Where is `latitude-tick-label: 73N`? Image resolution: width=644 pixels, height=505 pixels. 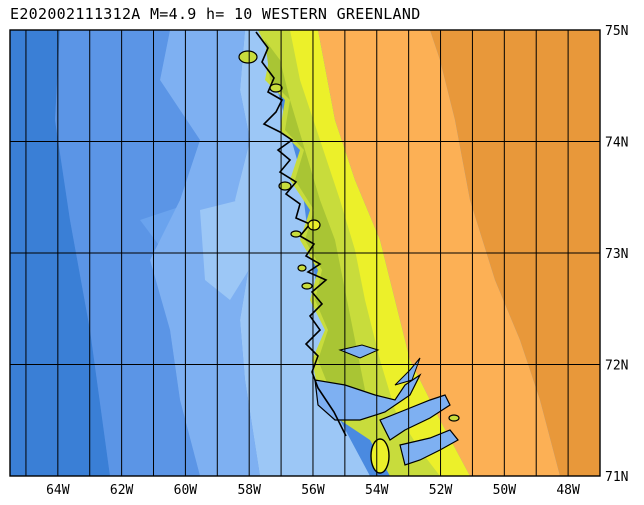 latitude-tick-label: 73N is located at coordinates (616, 254).